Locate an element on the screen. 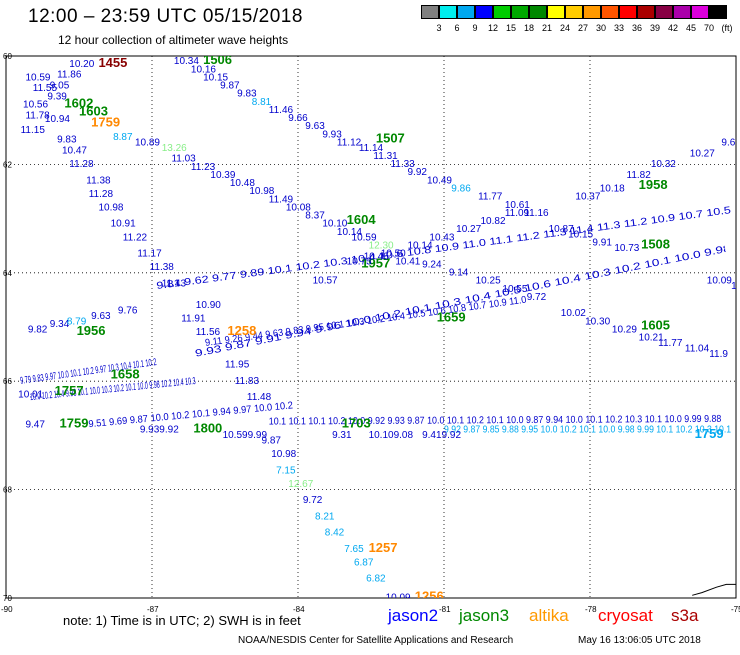 This screenshot has width=740, height=655. longitude-label: -75 is located at coordinates (735, 609).